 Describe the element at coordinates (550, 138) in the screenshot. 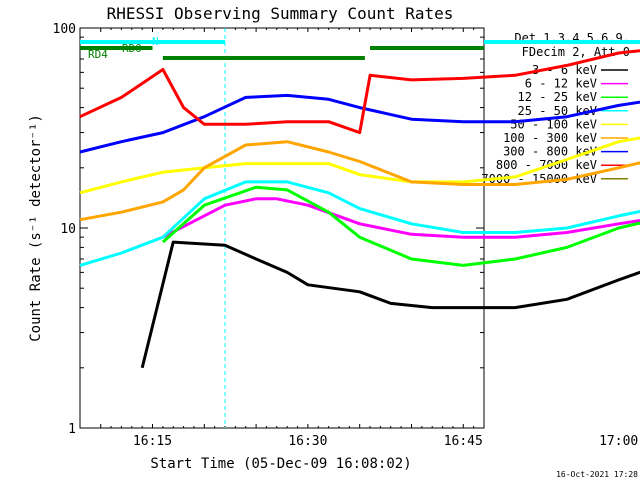

I see `legend-label: 100 - 300 keV` at that location.